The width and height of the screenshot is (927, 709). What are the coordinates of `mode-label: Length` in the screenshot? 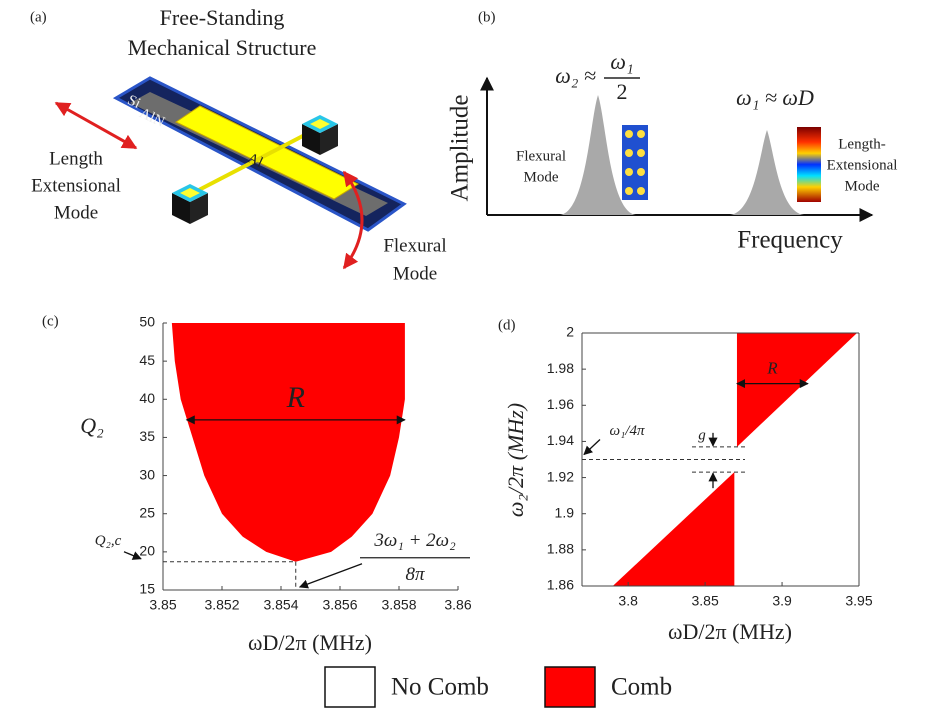 It's located at (76, 158).